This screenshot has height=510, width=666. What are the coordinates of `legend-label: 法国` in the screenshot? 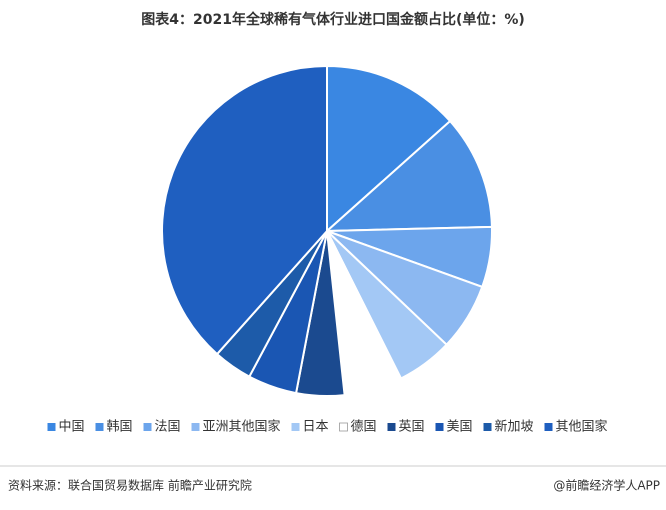 It's located at (168, 427).